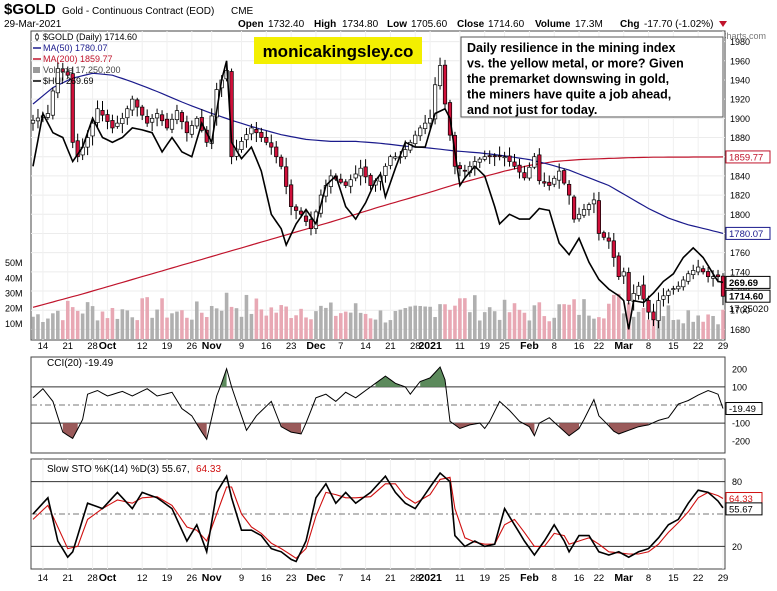  What do you see at coordinates (75, 48) in the screenshot?
I see `legend-entry: MA(50) 1780.07` at bounding box center [75, 48].